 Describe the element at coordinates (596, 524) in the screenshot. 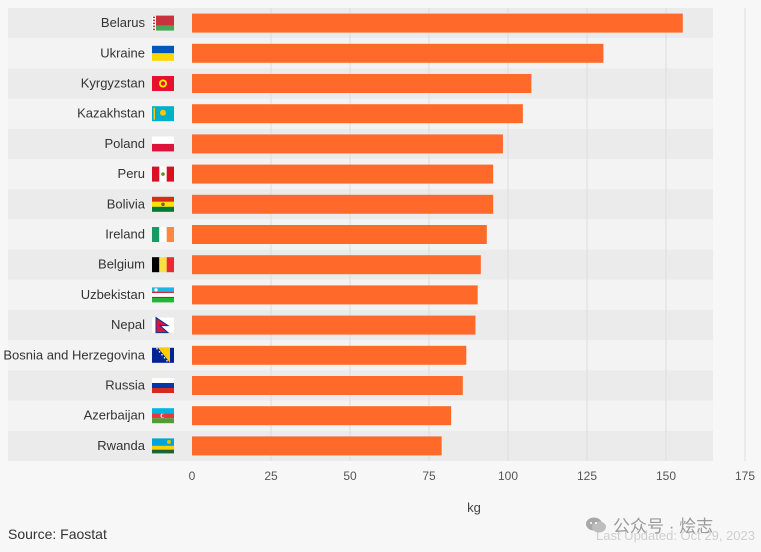

I see `wechat-icon` at that location.